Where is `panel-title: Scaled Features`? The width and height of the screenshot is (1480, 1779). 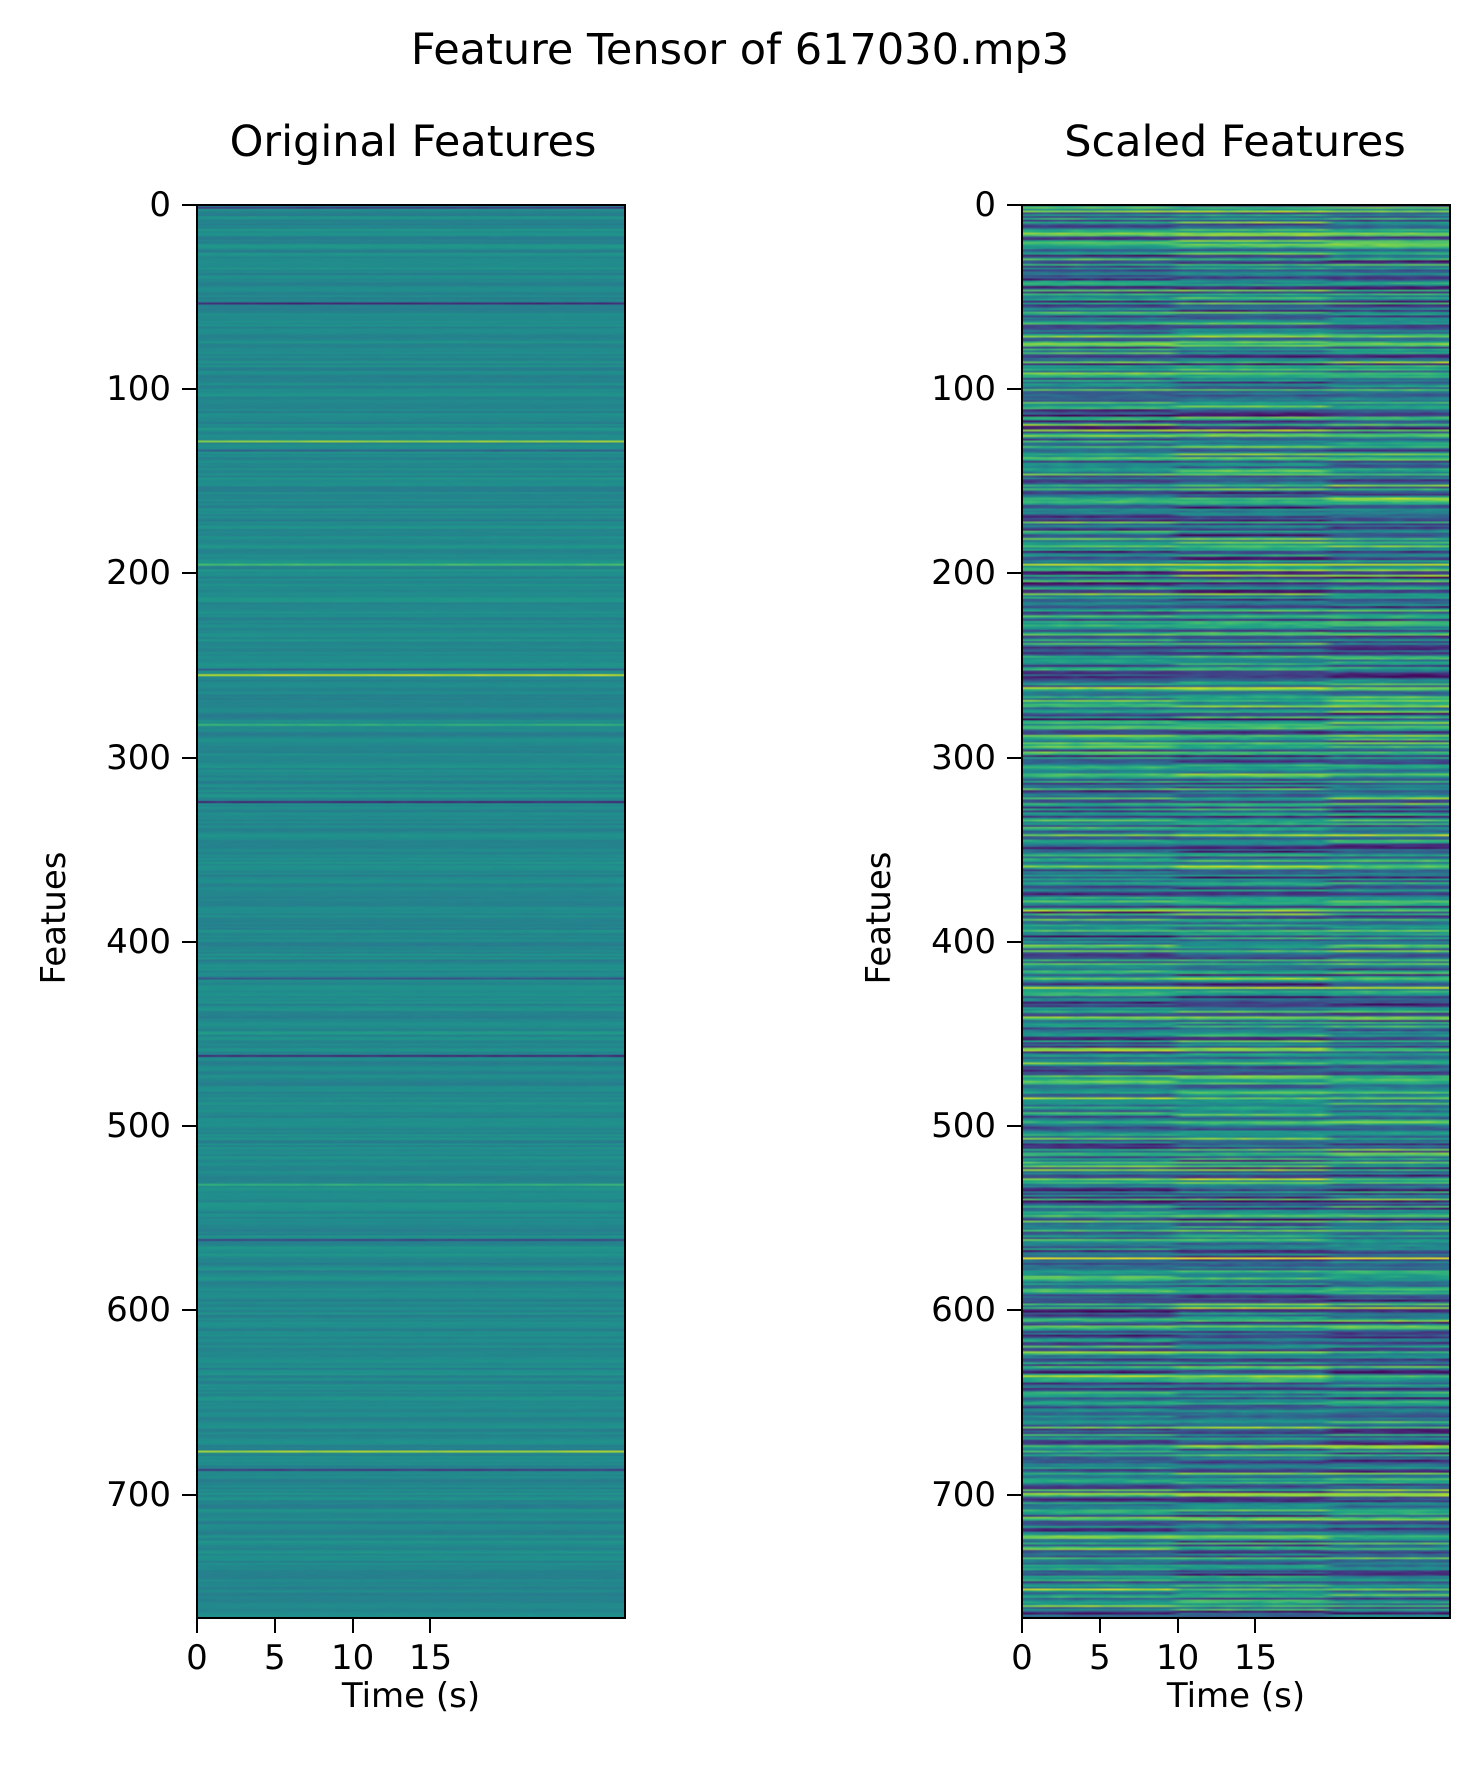
panel-title: Scaled Features is located at coordinates (1235, 142).